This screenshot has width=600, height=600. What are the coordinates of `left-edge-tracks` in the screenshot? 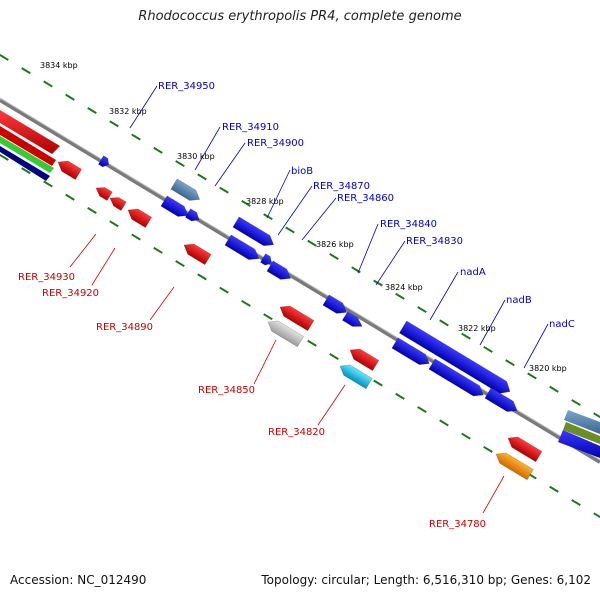 It's located at (30, 145).